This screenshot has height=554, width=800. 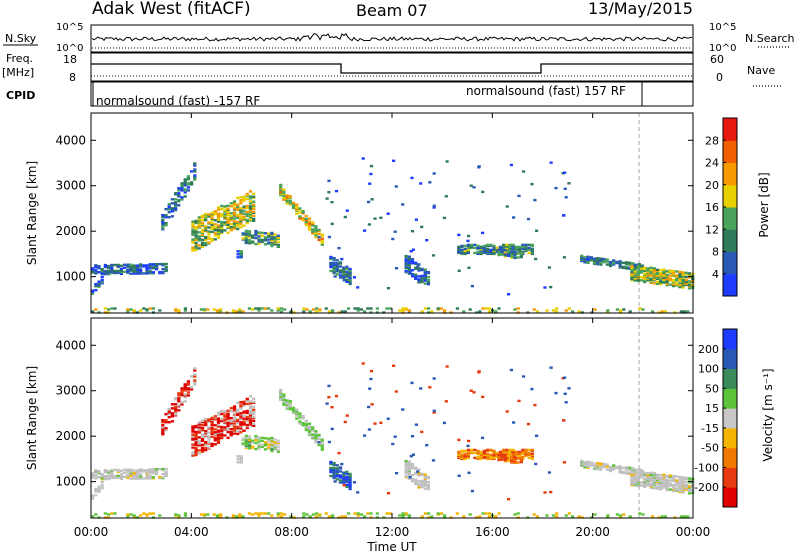 I want to click on cpid-segment-2: normalsound (fast) 157 RF, so click(x=546, y=91).